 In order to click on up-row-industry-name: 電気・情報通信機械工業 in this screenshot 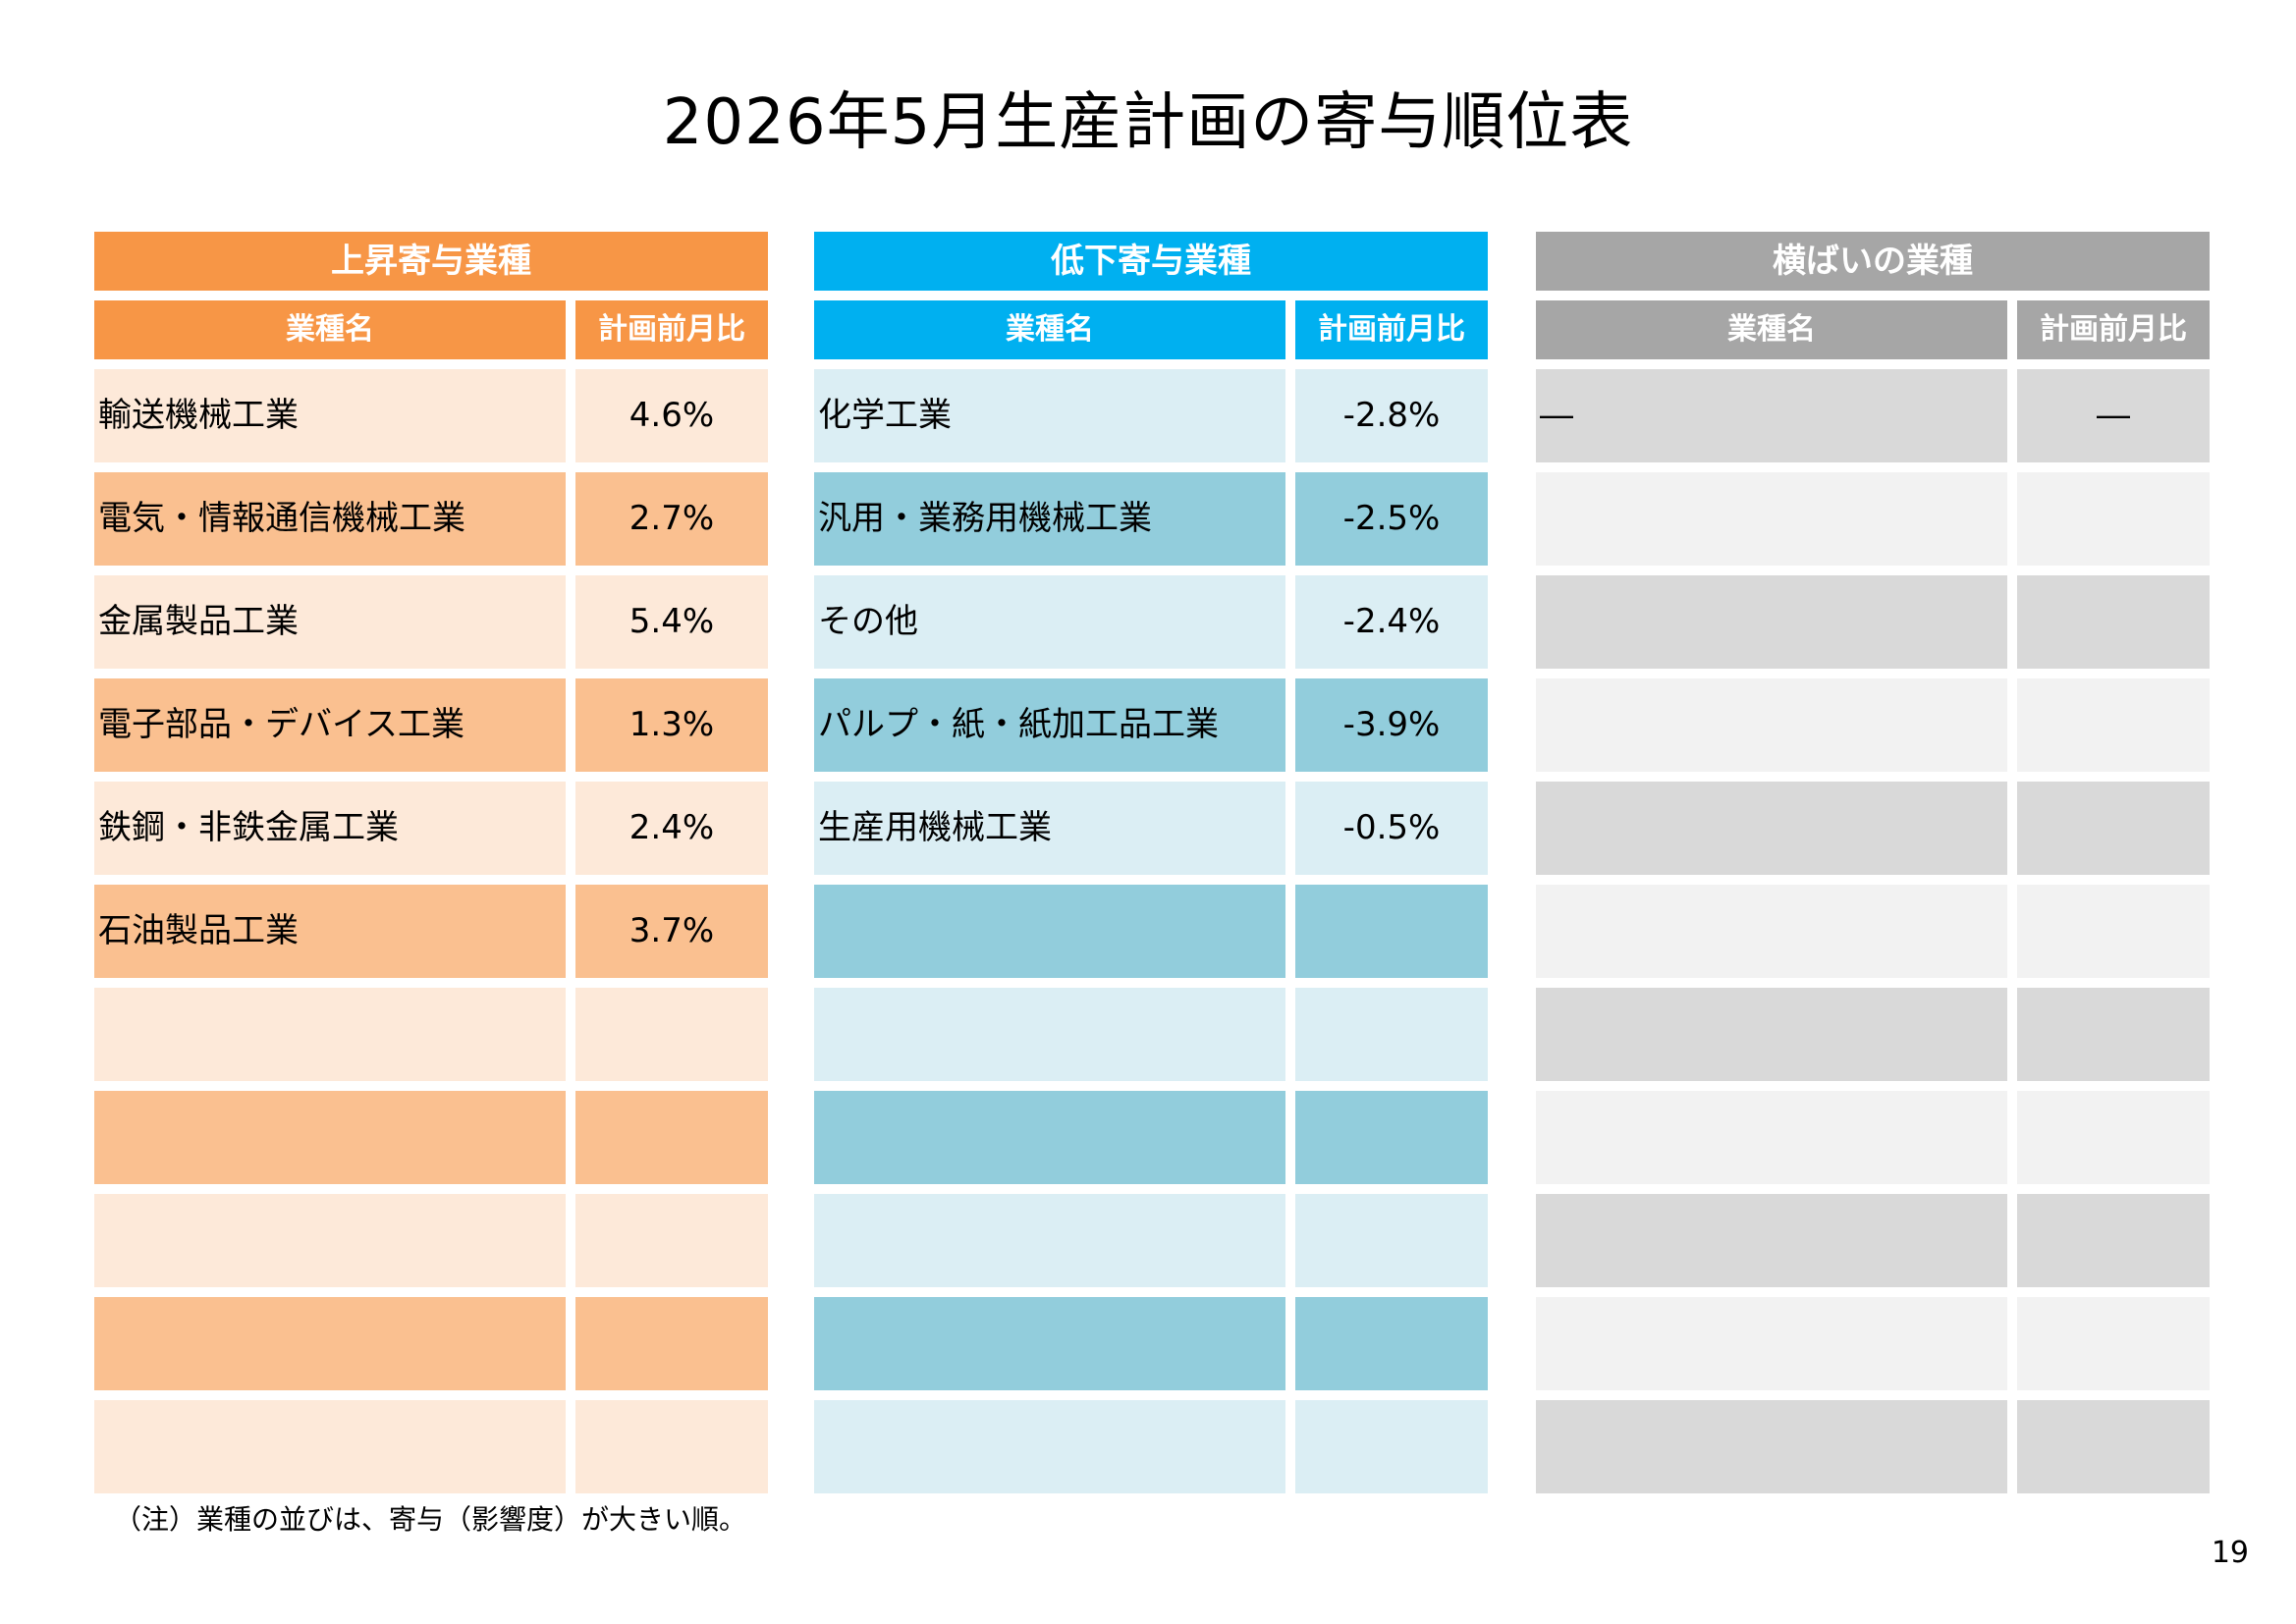, I will do `click(330, 519)`.